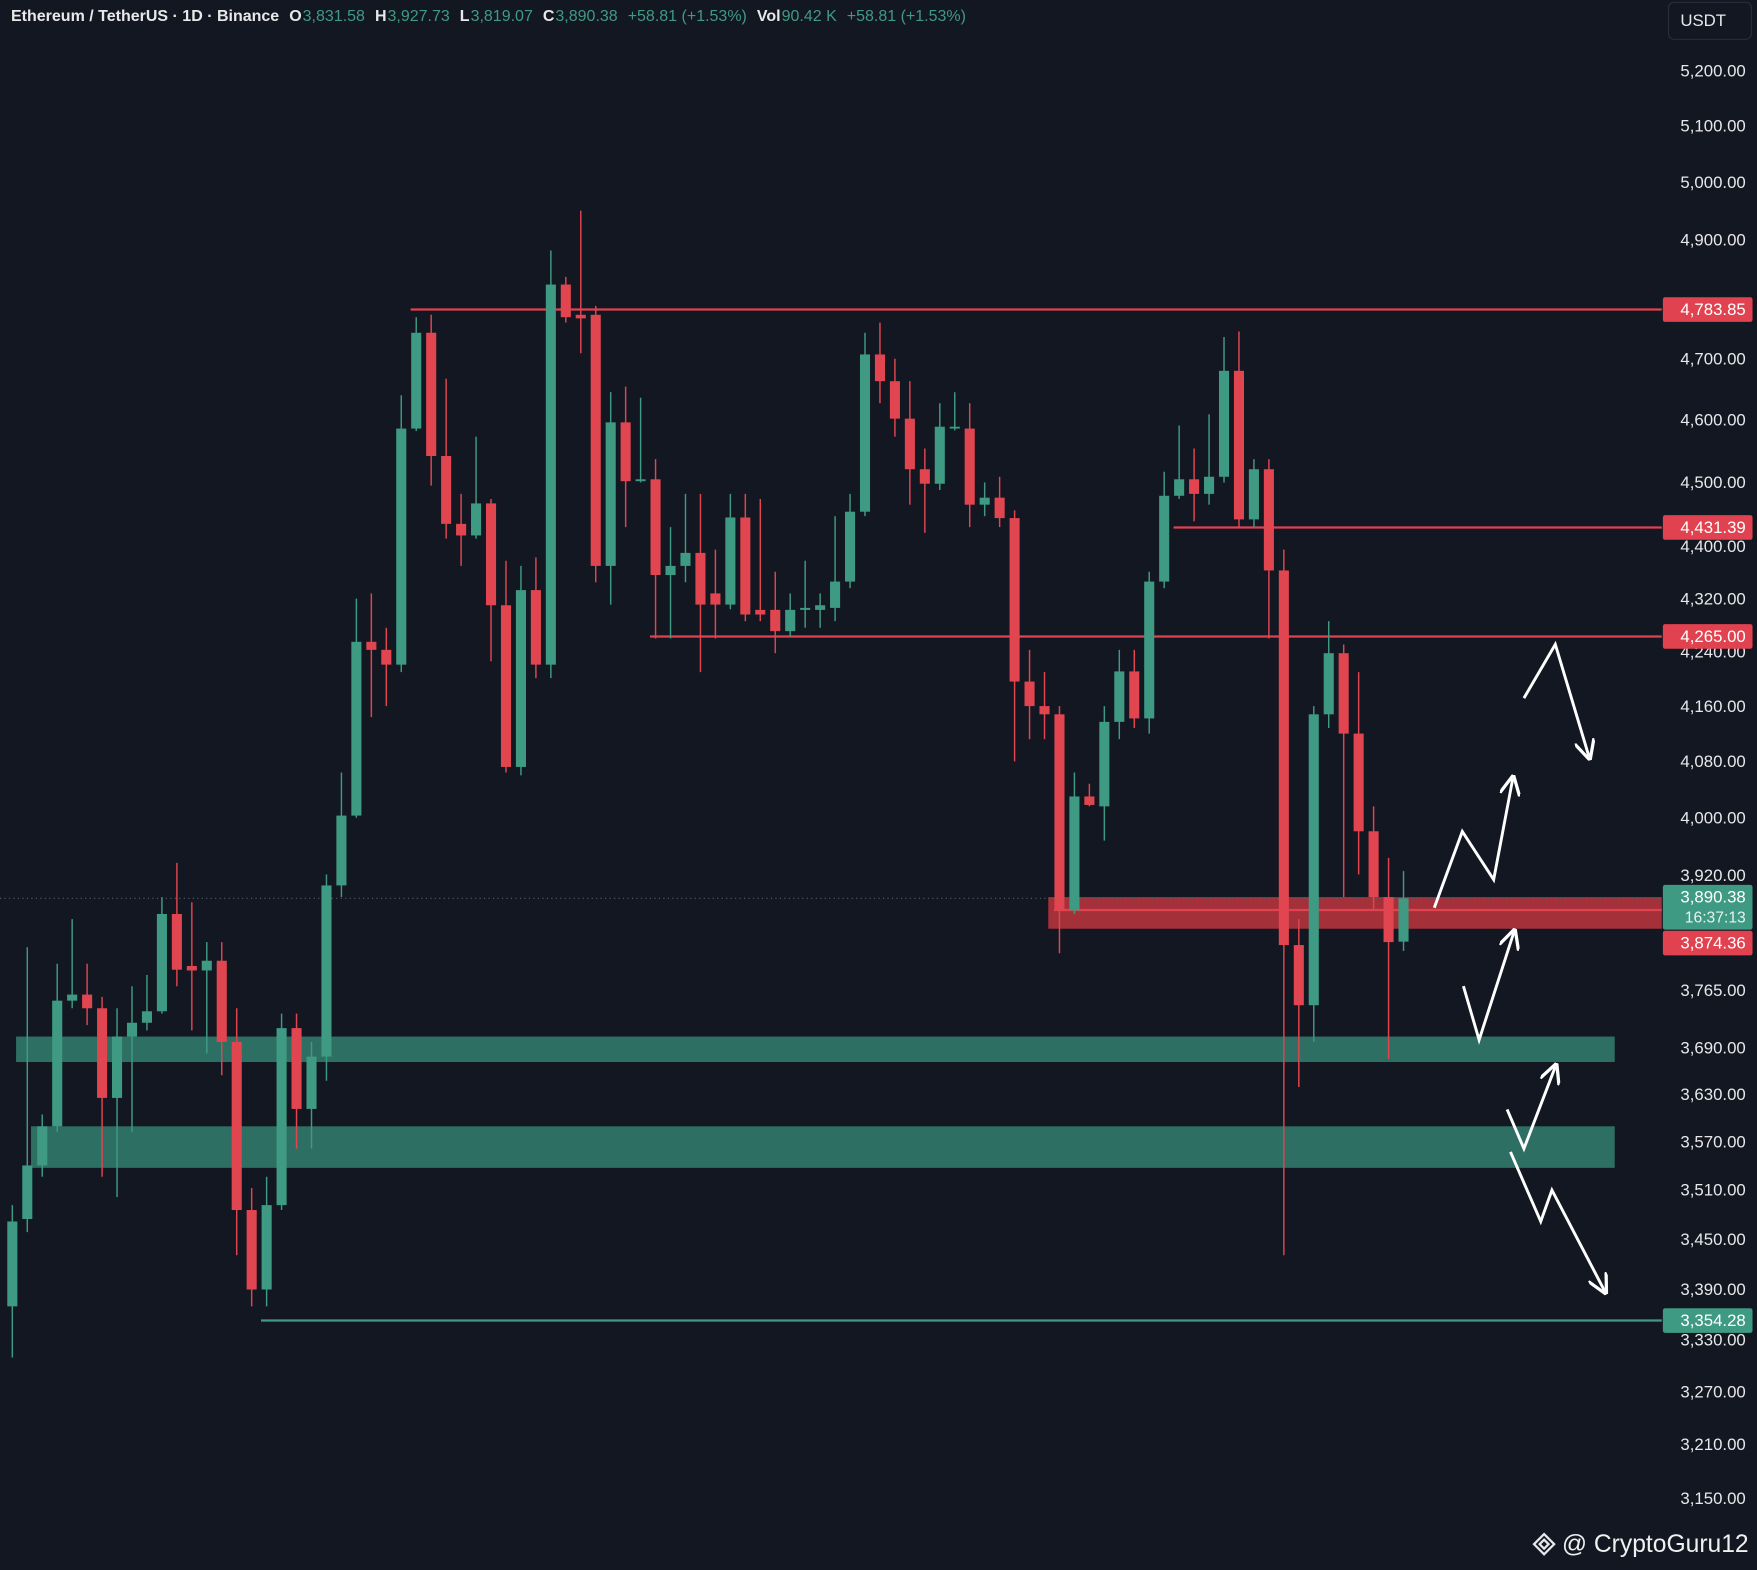 The image size is (1757, 1570). Describe the element at coordinates (809, 16) in the screenshot. I see `volume-value: 90.42 K` at that location.